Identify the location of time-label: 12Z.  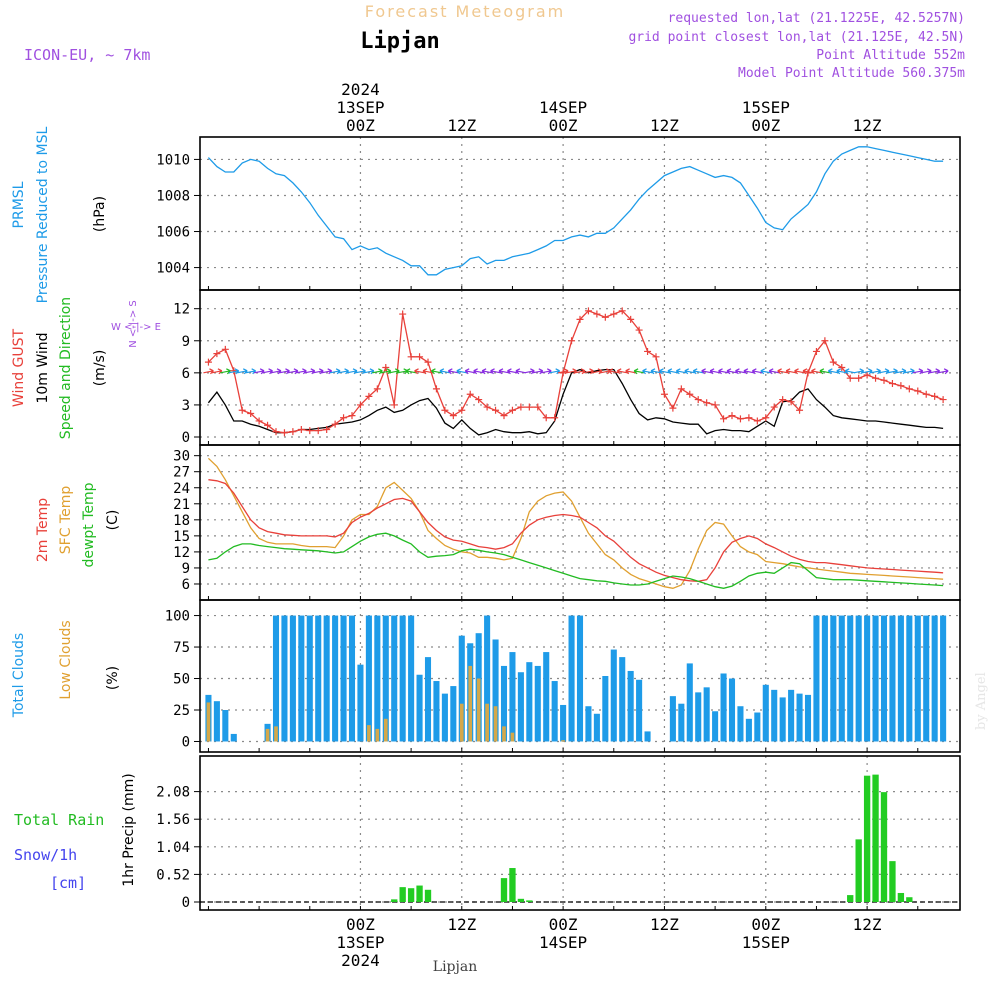
(867, 924).